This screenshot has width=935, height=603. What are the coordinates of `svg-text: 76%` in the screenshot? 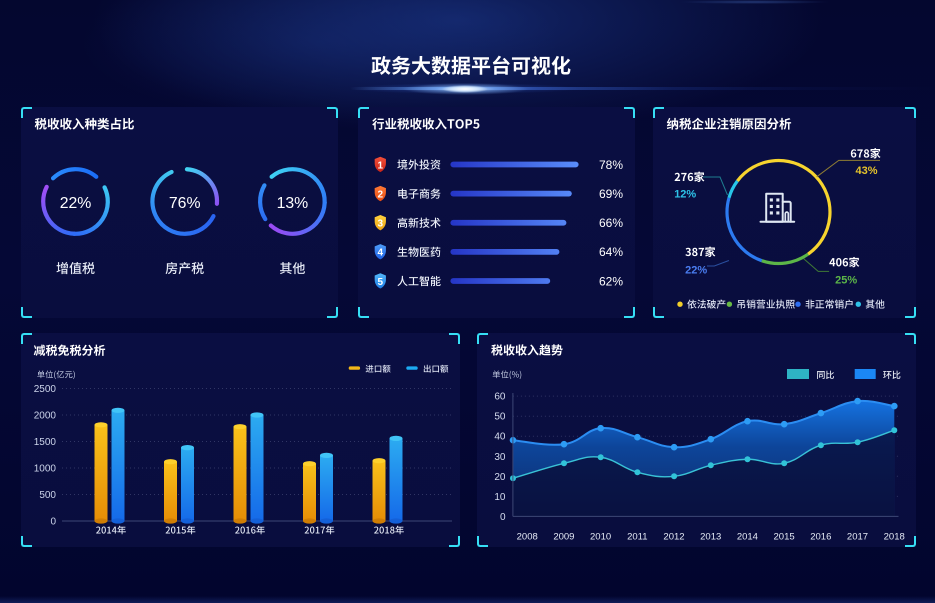 It's located at (185, 203).